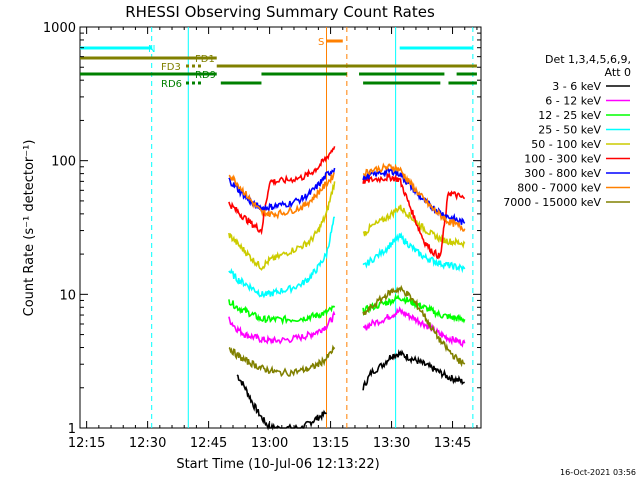 The width and height of the screenshot is (640, 480). What do you see at coordinates (277, 464) in the screenshot?
I see `x-axis-label: Start Time (10-Jul-06 12:13:22)` at bounding box center [277, 464].